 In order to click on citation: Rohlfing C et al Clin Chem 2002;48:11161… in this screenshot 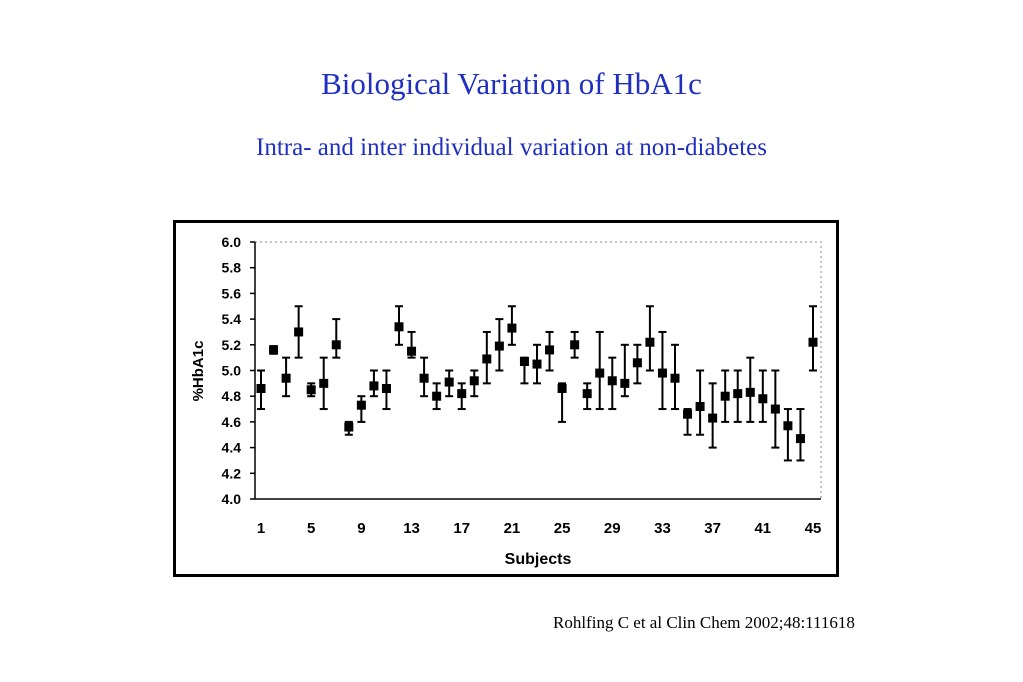, I will do `click(704, 622)`.